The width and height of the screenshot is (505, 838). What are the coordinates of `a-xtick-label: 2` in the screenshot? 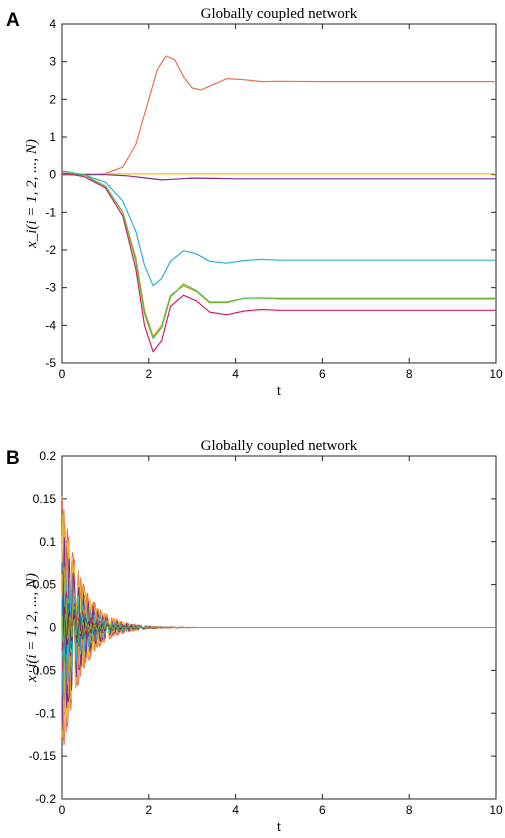 It's located at (148, 374).